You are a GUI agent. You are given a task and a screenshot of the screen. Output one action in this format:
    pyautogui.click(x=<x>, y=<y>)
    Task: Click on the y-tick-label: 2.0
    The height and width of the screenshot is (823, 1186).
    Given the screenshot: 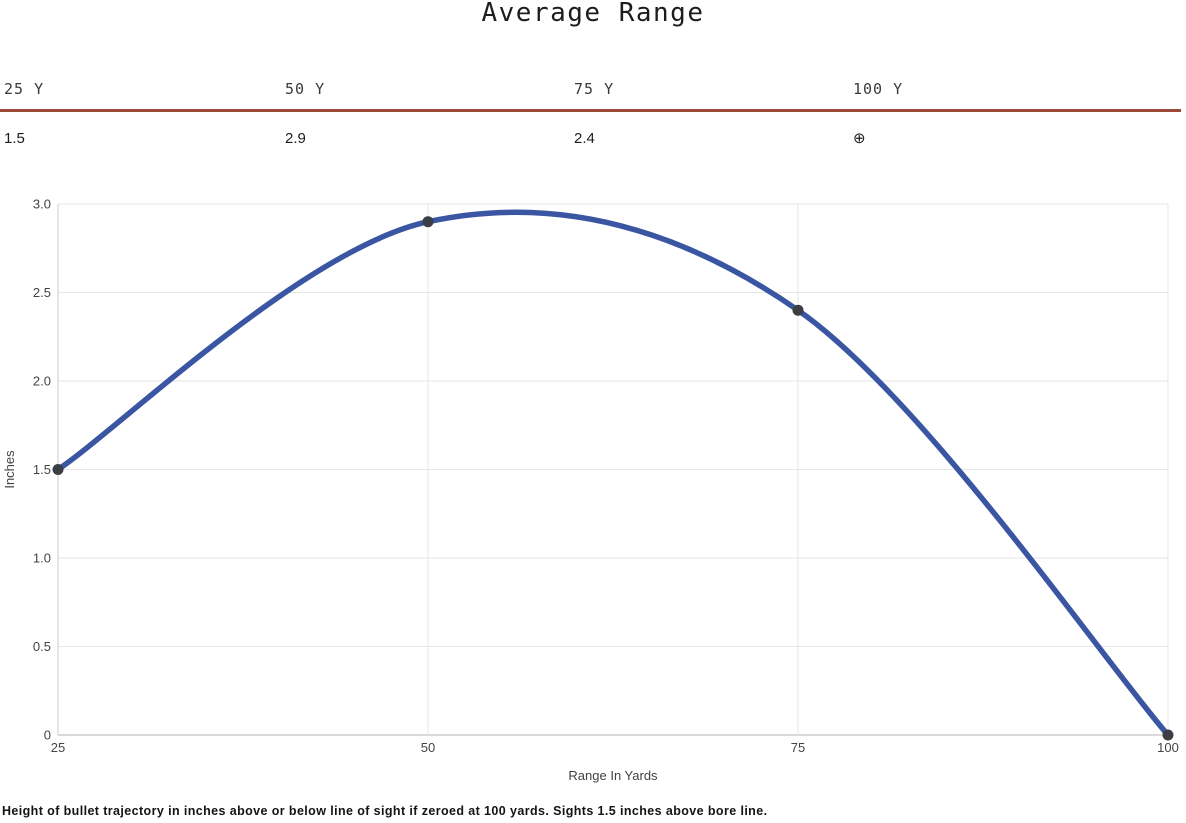 What is the action you would take?
    pyautogui.click(x=42, y=381)
    